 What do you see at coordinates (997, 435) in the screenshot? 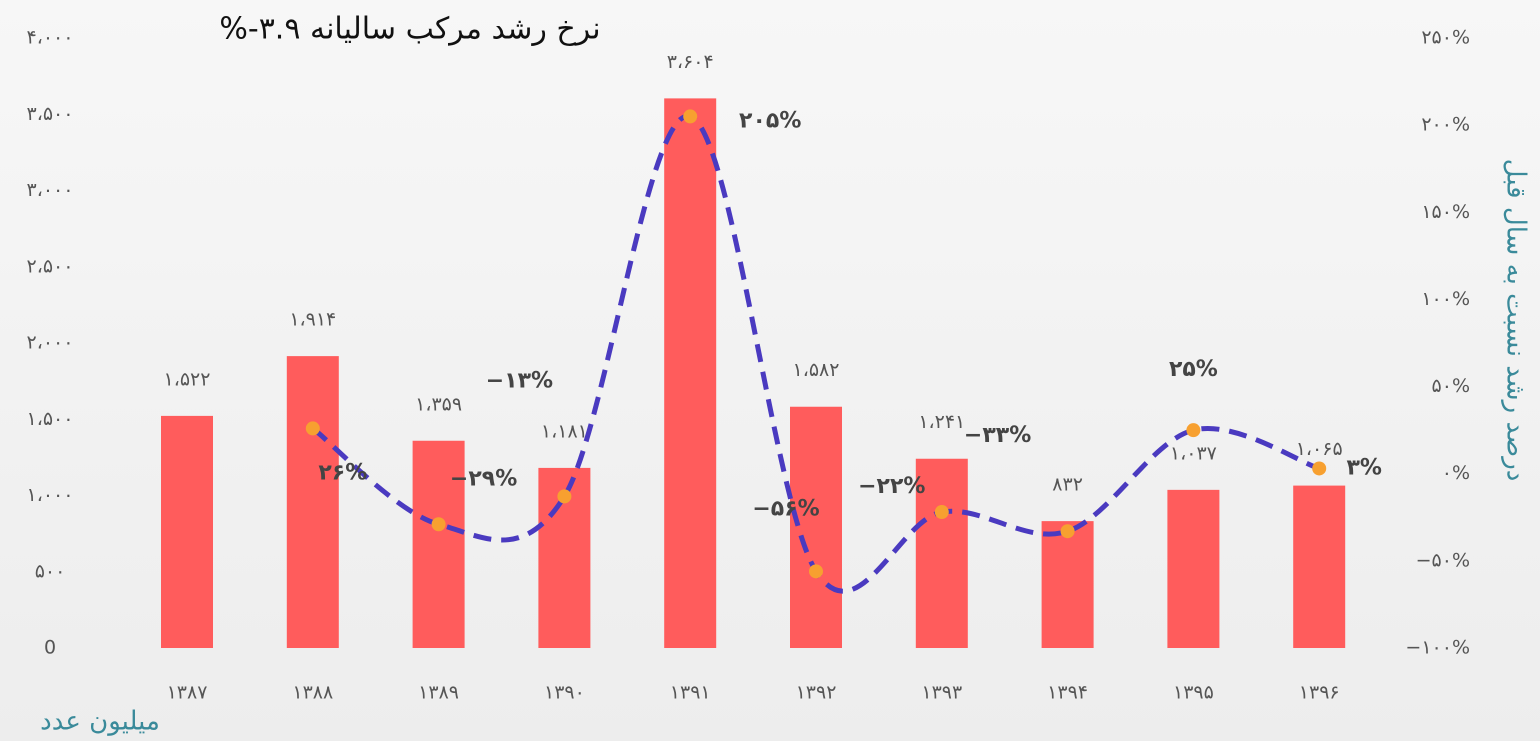
I see `line-value-label: −۳۳%` at bounding box center [997, 435].